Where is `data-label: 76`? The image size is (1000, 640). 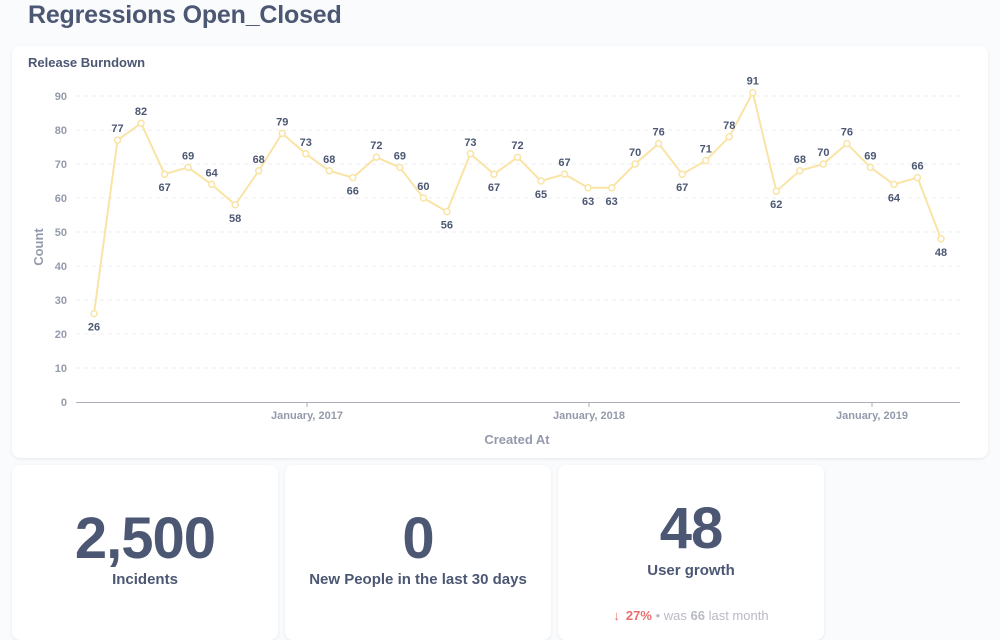
data-label: 76 is located at coordinates (659, 133).